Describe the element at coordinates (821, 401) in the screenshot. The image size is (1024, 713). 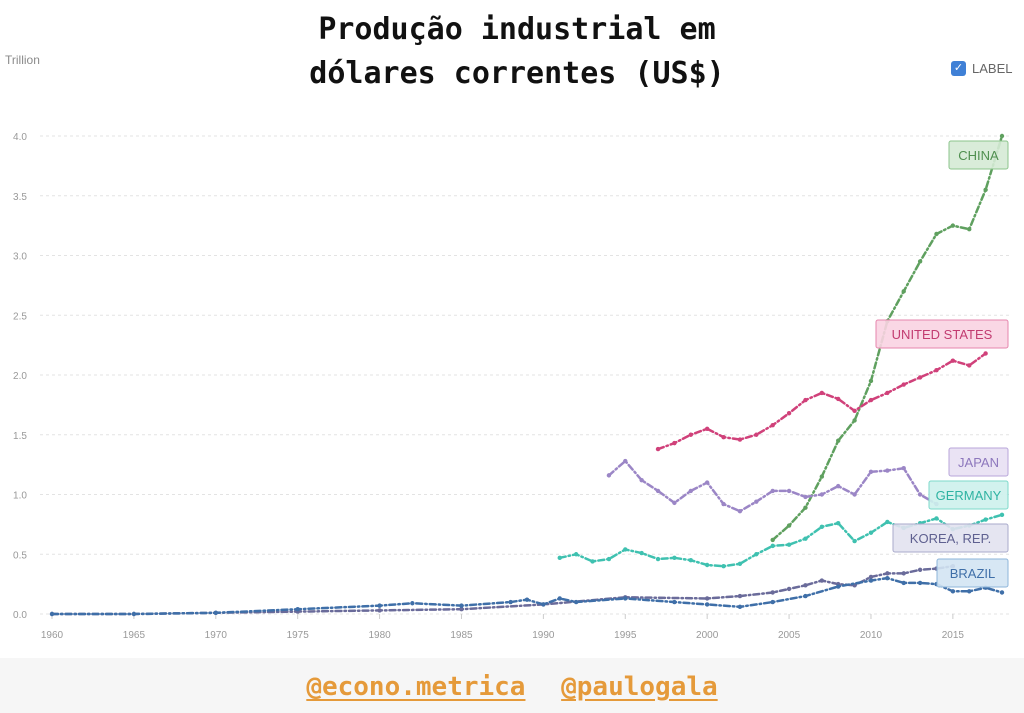
I see `series-united-states` at that location.